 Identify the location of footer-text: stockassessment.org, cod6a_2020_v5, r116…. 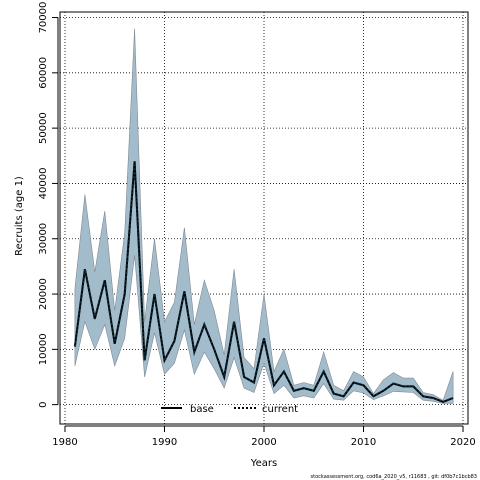
(394, 477).